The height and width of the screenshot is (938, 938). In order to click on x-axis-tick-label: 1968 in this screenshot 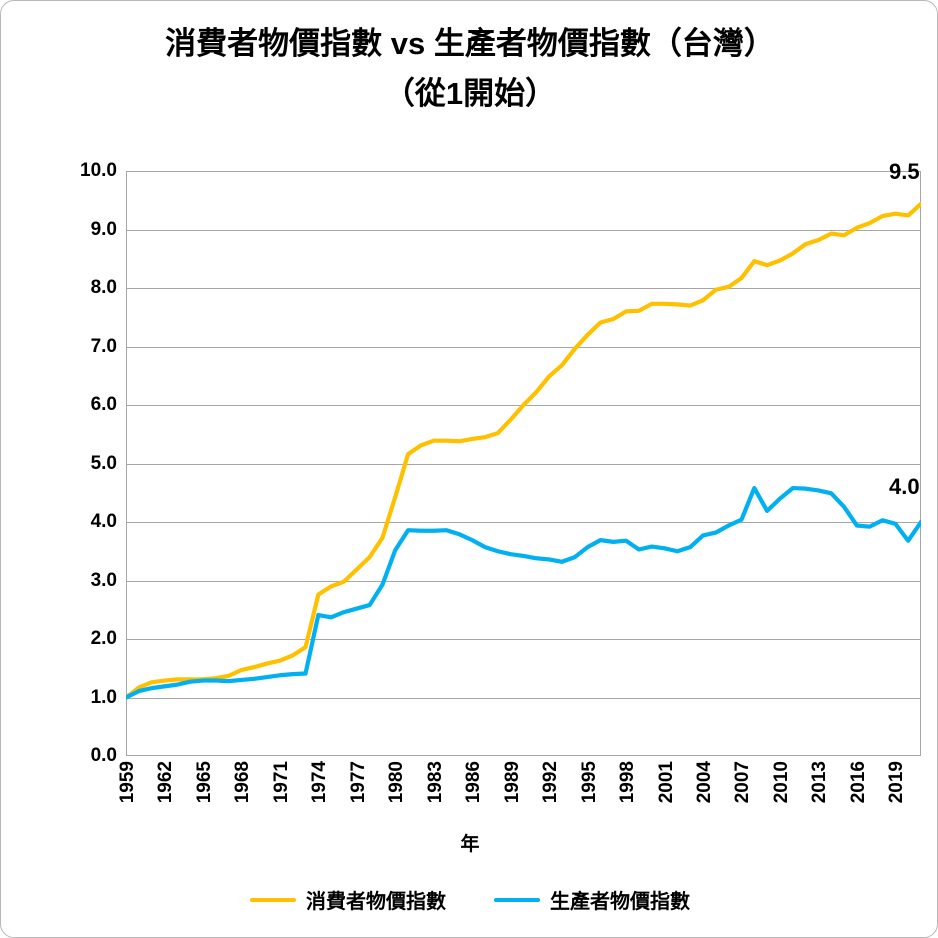, I will do `click(243, 782)`.